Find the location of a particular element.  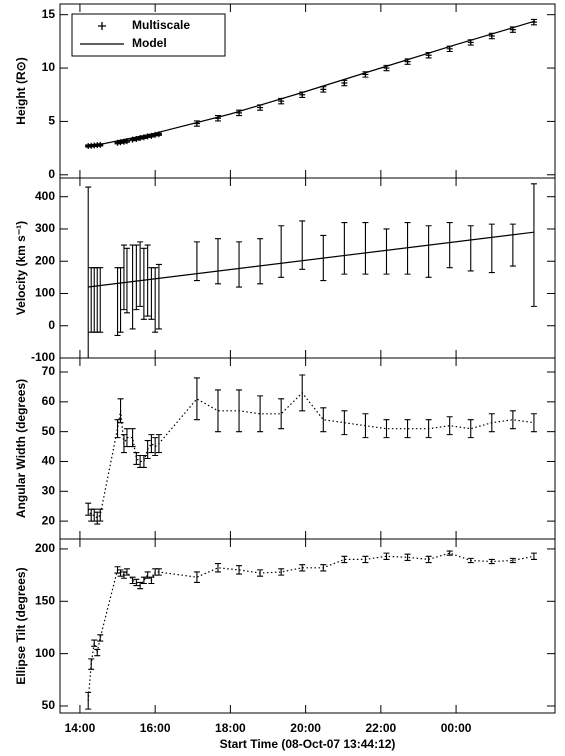

x-tick-label: 22:00 is located at coordinates (380, 728).